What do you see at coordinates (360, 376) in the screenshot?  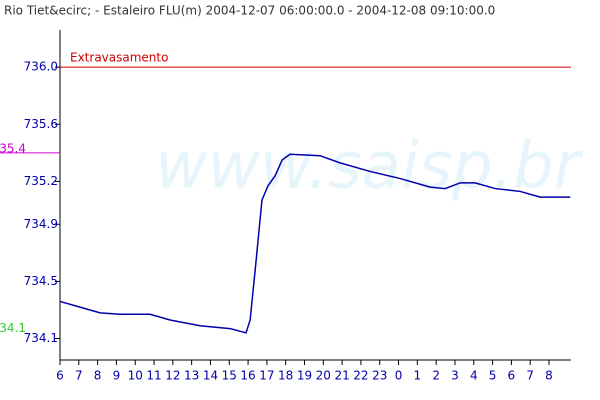 I see `x-tick-label: 22` at bounding box center [360, 376].